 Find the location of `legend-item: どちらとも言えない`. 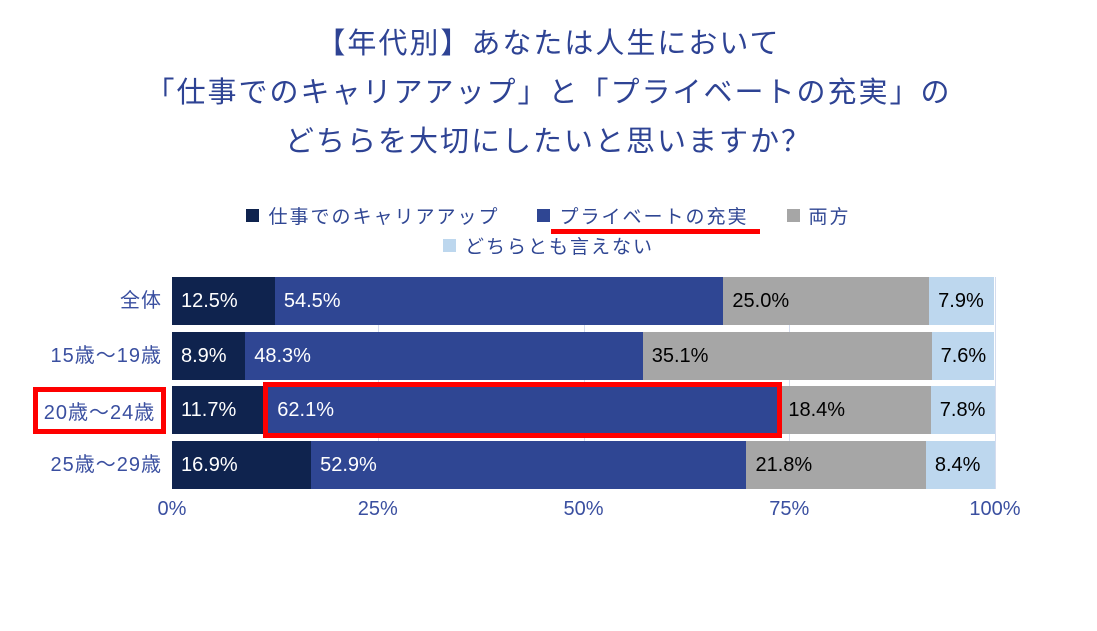

legend-item: どちらとも言えない is located at coordinates (548, 245).